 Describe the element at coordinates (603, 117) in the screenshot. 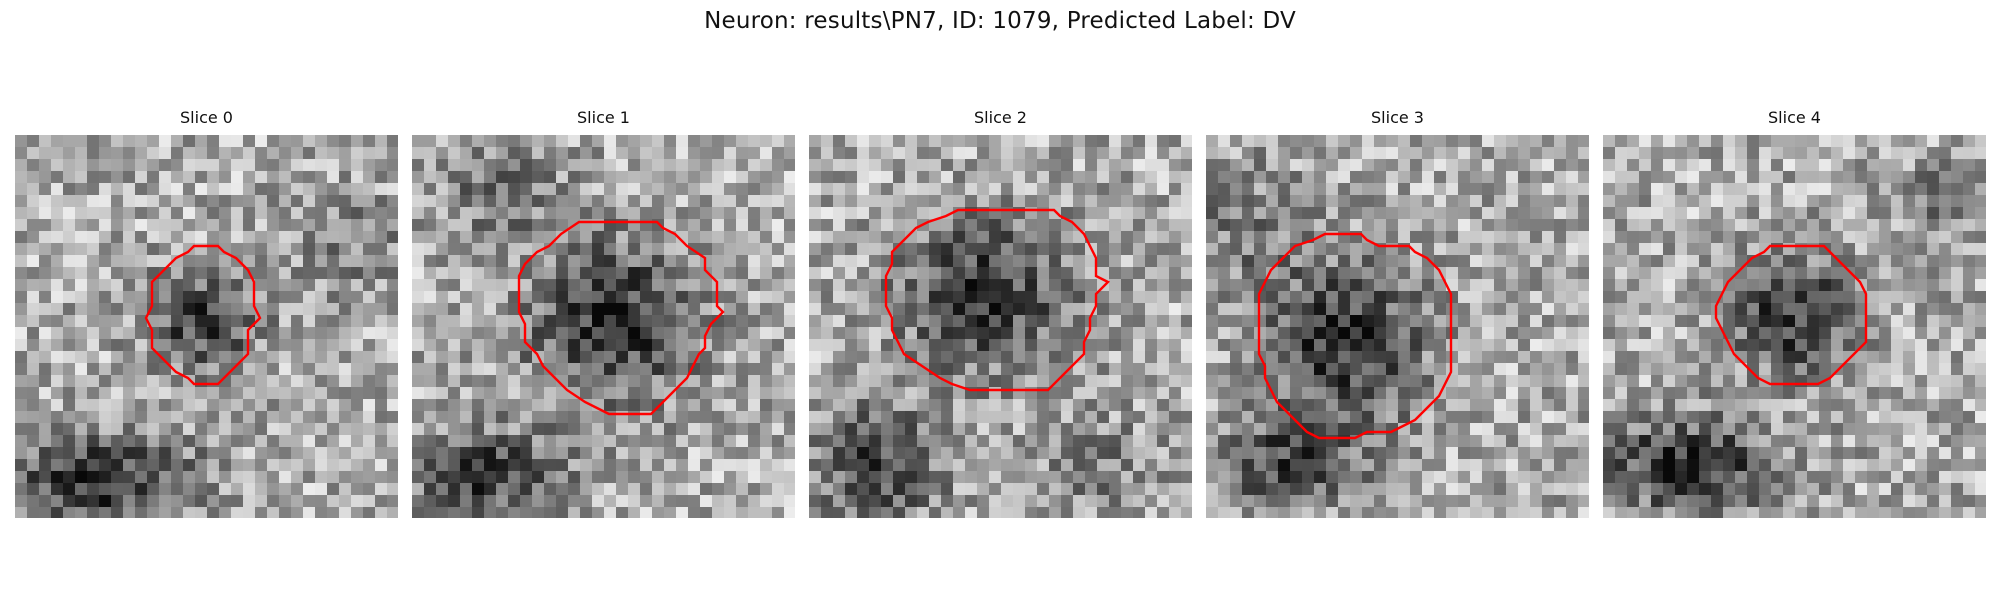

I see `slice-title: Slice 1` at that location.